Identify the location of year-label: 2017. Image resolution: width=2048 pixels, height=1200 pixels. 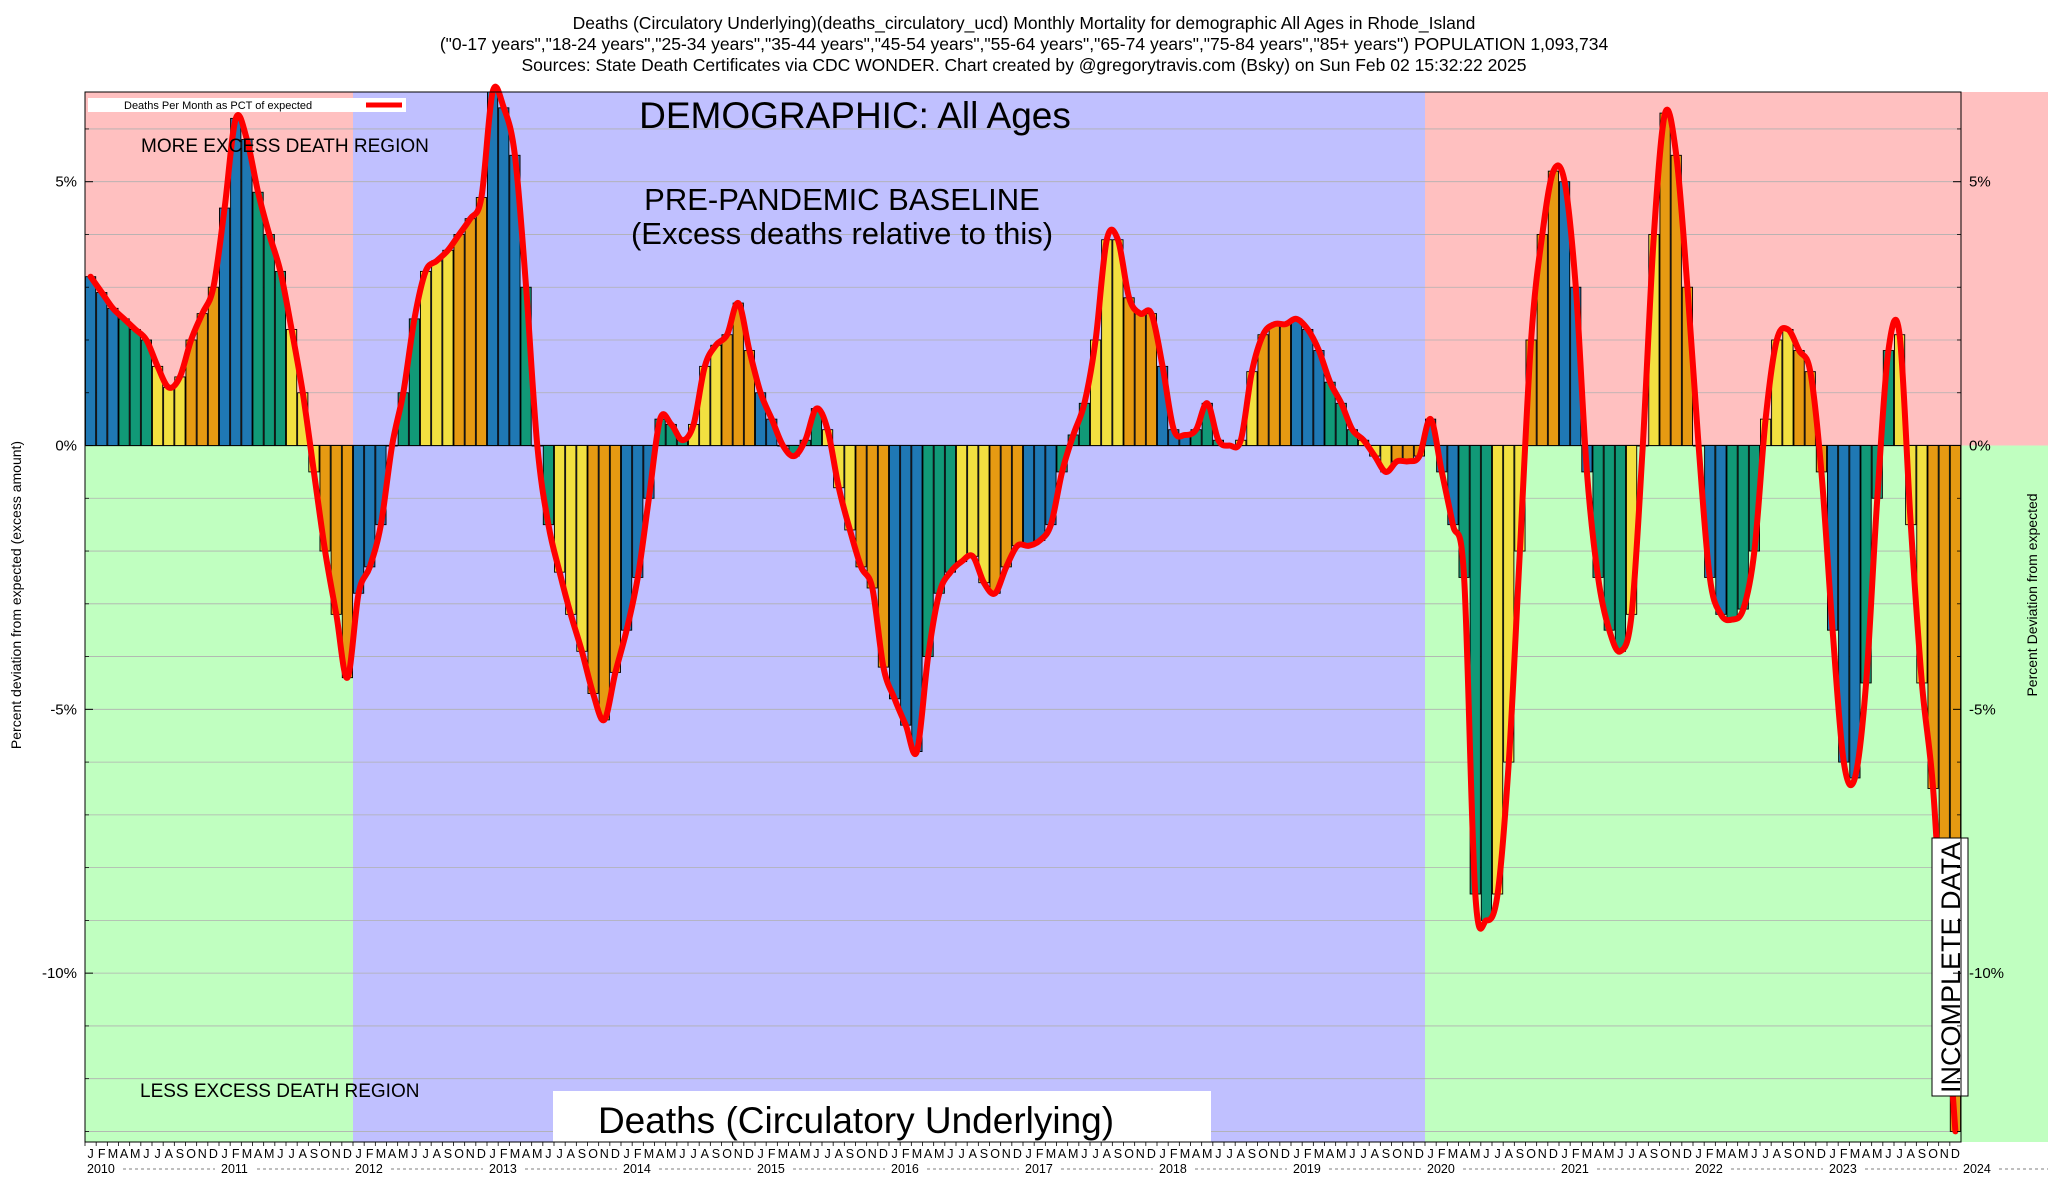
(1039, 1169).